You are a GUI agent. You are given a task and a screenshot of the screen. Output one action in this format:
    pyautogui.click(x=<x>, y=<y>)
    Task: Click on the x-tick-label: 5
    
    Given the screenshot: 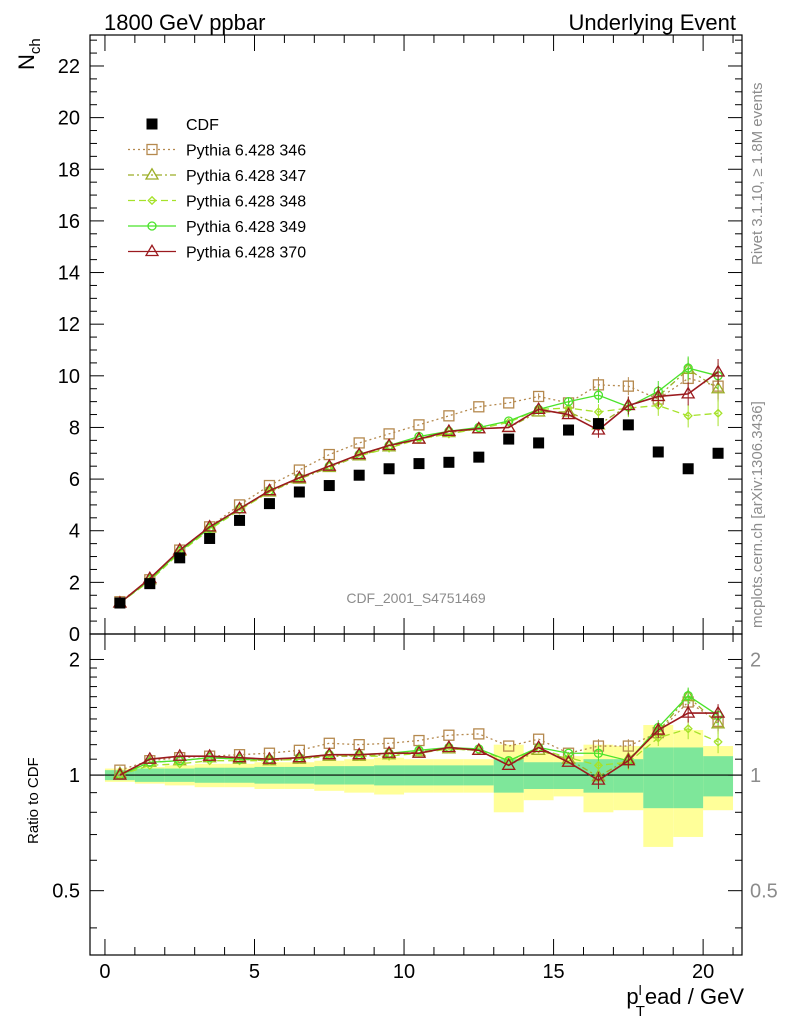 What is the action you would take?
    pyautogui.click(x=254, y=972)
    